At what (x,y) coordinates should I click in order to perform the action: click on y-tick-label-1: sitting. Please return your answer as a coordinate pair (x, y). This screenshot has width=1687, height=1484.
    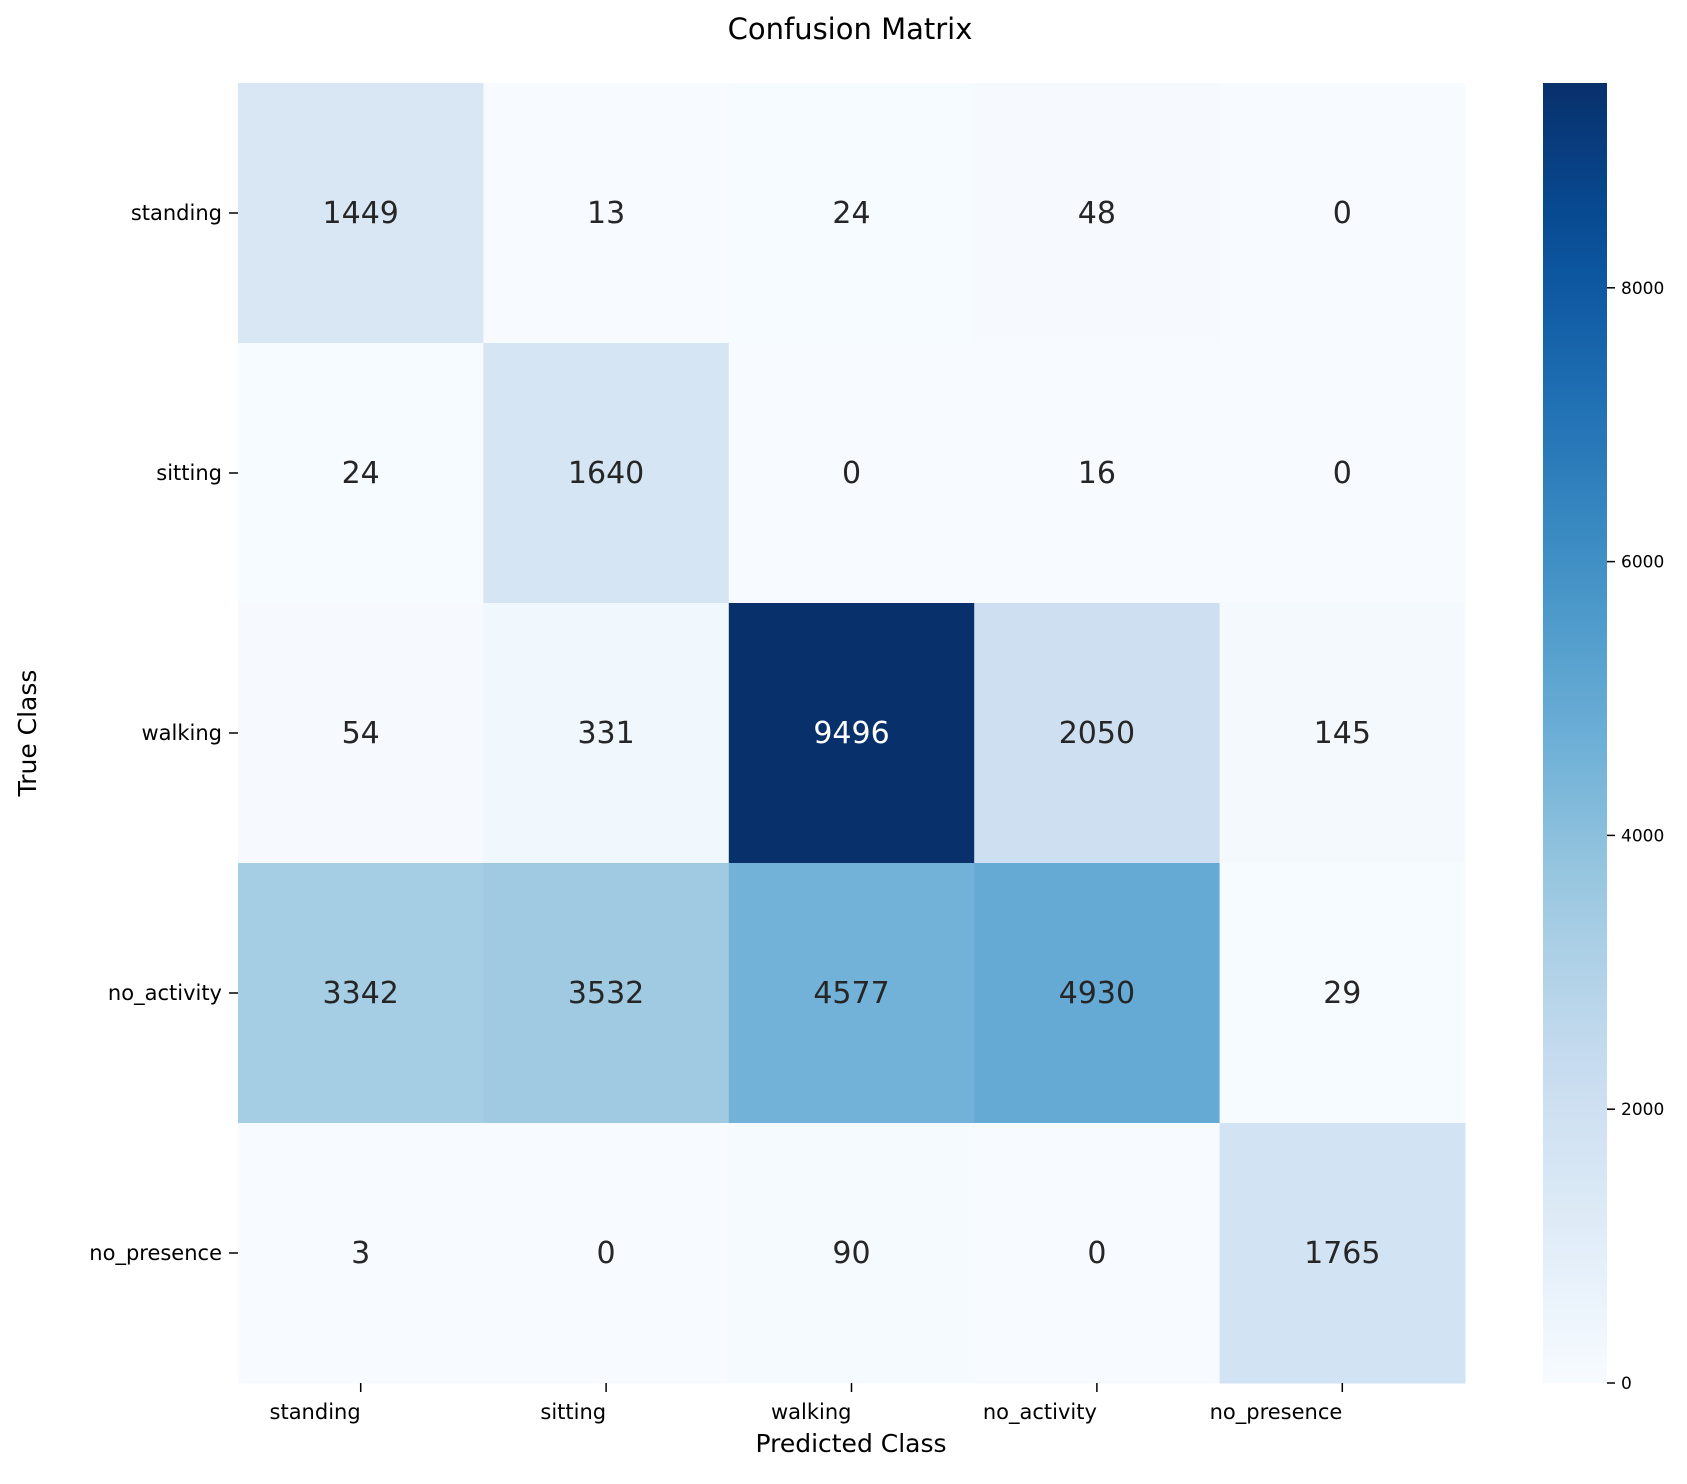
    Looking at the image, I should click on (189, 473).